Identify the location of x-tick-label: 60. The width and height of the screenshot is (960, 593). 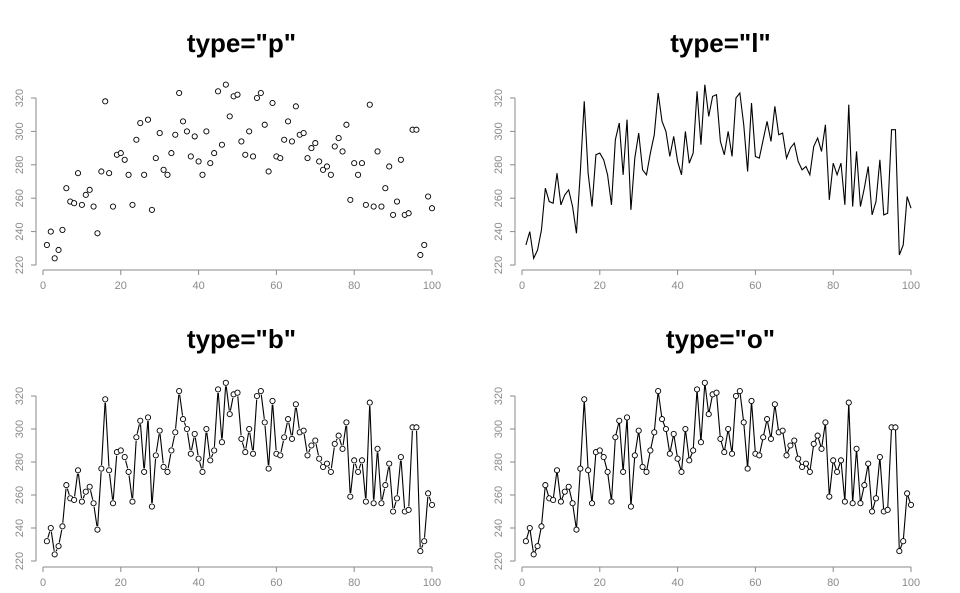
(755, 286).